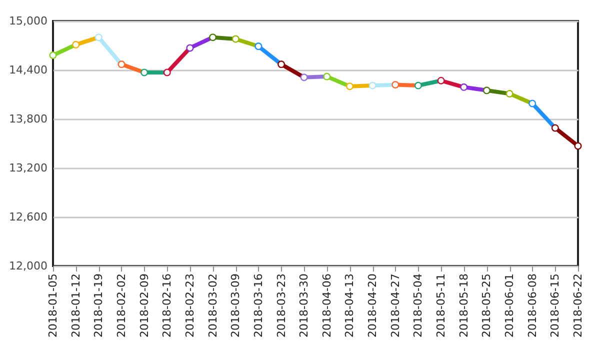 The image size is (600, 350). Describe the element at coordinates (441, 306) in the screenshot. I see `x-tick-label: 2018-05-11` at that location.